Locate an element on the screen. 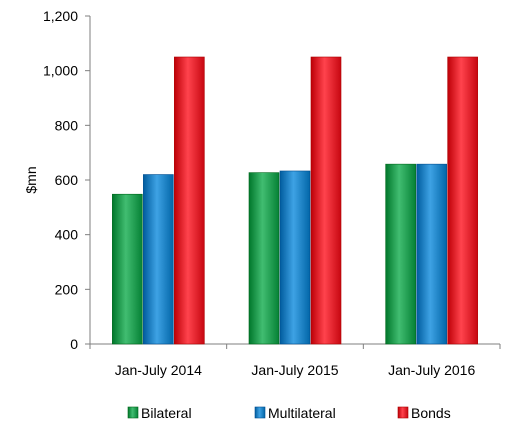 The height and width of the screenshot is (435, 509). y-tick-label: 1,000 is located at coordinates (60, 71).